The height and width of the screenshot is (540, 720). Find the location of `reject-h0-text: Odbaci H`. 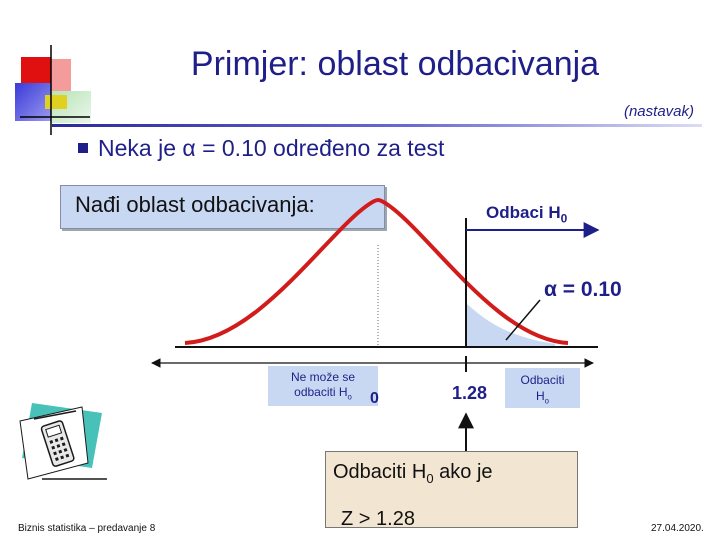

reject-h0-text: Odbaci H is located at coordinates (523, 212).